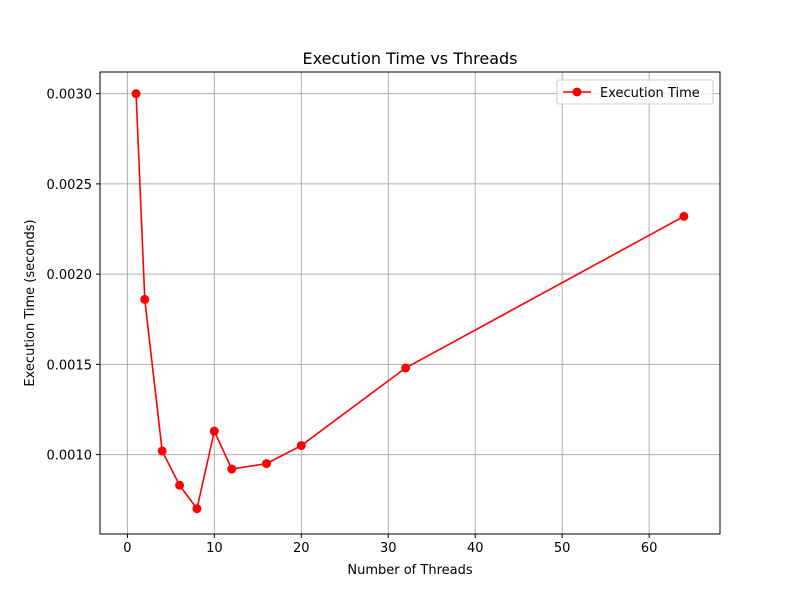  What do you see at coordinates (409, 58) in the screenshot?
I see `chart-title: Execution Time vs Threads` at bounding box center [409, 58].